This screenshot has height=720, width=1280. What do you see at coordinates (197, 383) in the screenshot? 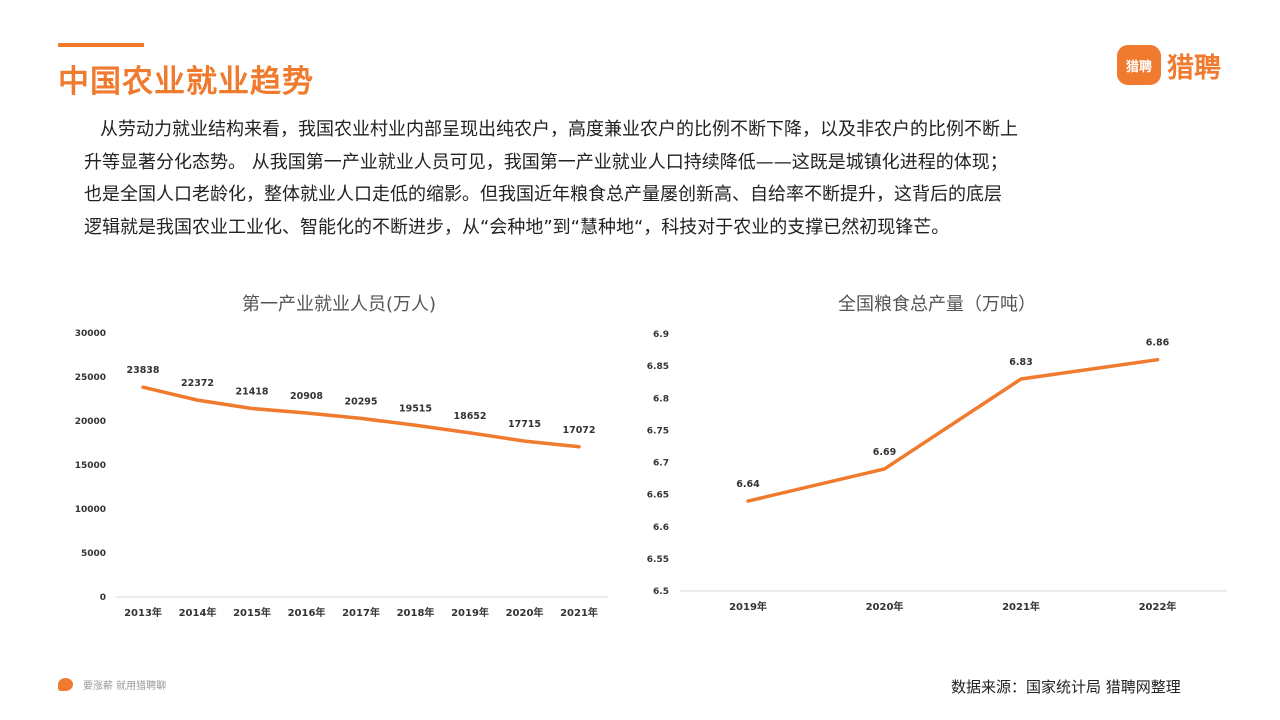
I see `data-label: 22372` at bounding box center [197, 383].